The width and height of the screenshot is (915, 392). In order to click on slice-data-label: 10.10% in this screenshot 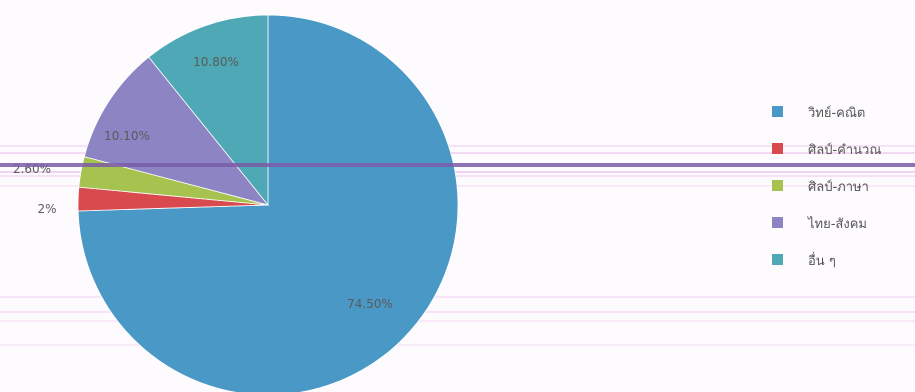, I will do `click(127, 136)`.